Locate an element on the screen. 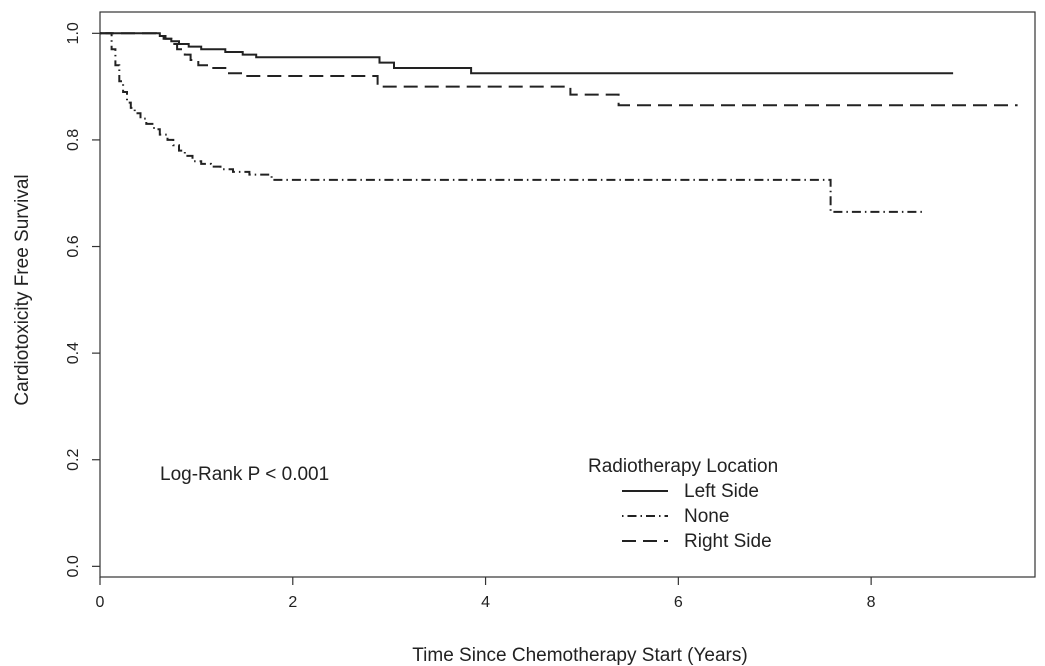  series-line-left-side is located at coordinates (527, 53).